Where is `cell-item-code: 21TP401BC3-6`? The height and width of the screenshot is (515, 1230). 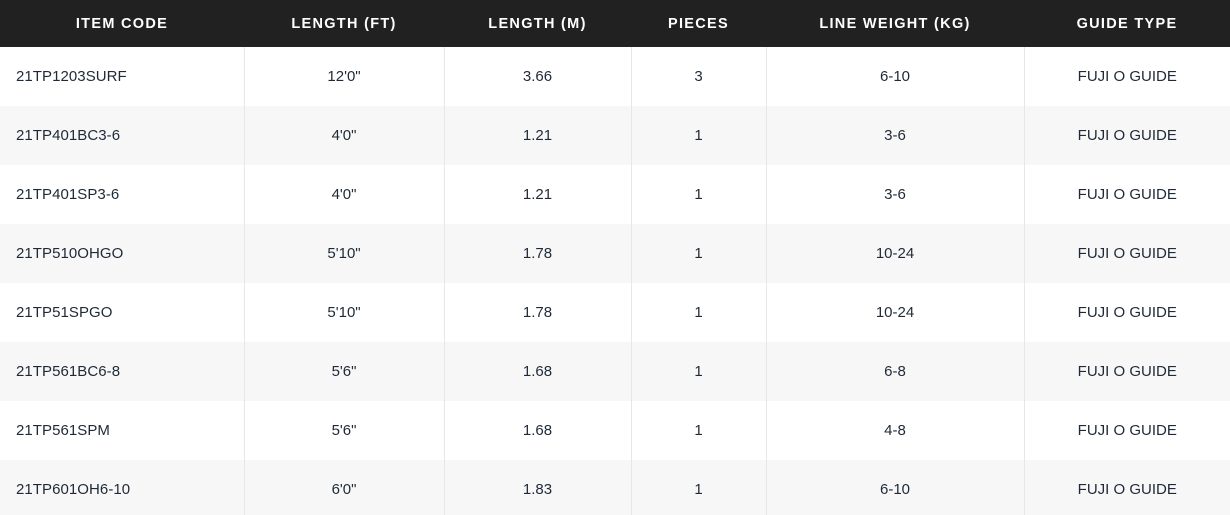 cell-item-code: 21TP401BC3-6 is located at coordinates (68, 135).